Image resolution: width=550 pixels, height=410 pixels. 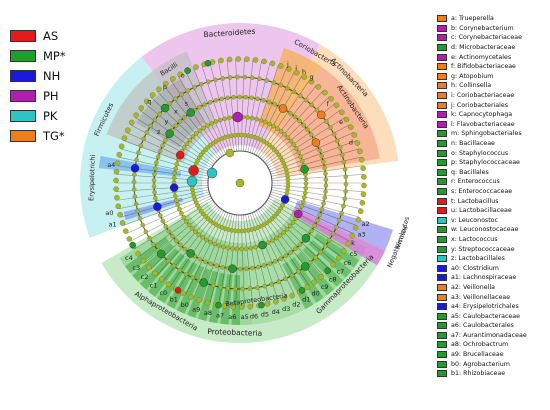 I want to click on label-erysipelotrichi: Erysipelotrichi, so click(x=92, y=177).